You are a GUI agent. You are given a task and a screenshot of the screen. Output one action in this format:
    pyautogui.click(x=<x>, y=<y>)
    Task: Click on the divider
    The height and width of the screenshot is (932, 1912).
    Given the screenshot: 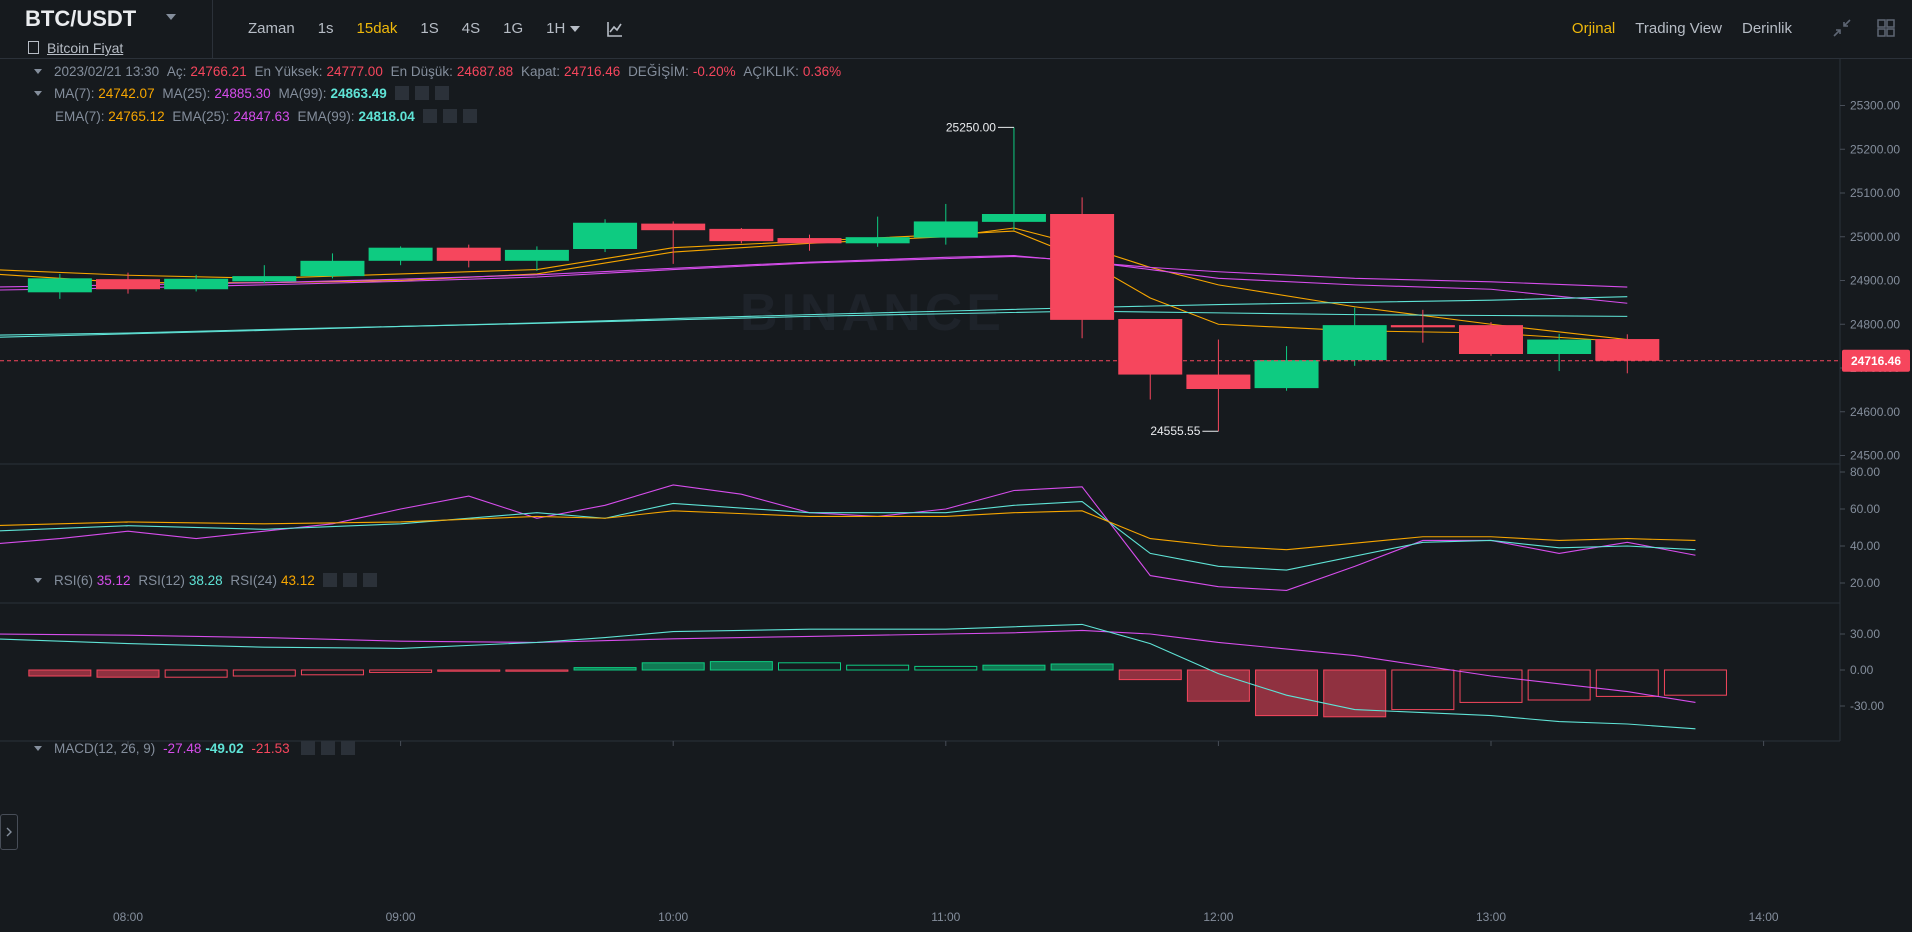 What is the action you would take?
    pyautogui.click(x=212, y=29)
    